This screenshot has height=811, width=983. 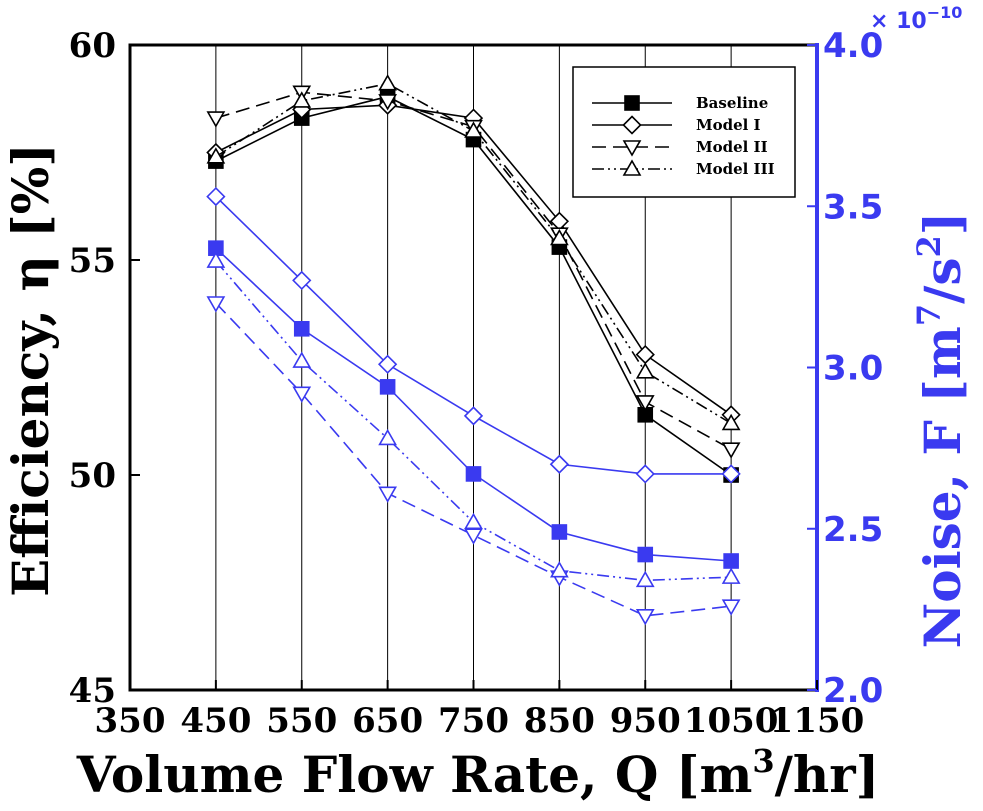 I want to click on legend-label: Baseline, so click(x=732, y=103).